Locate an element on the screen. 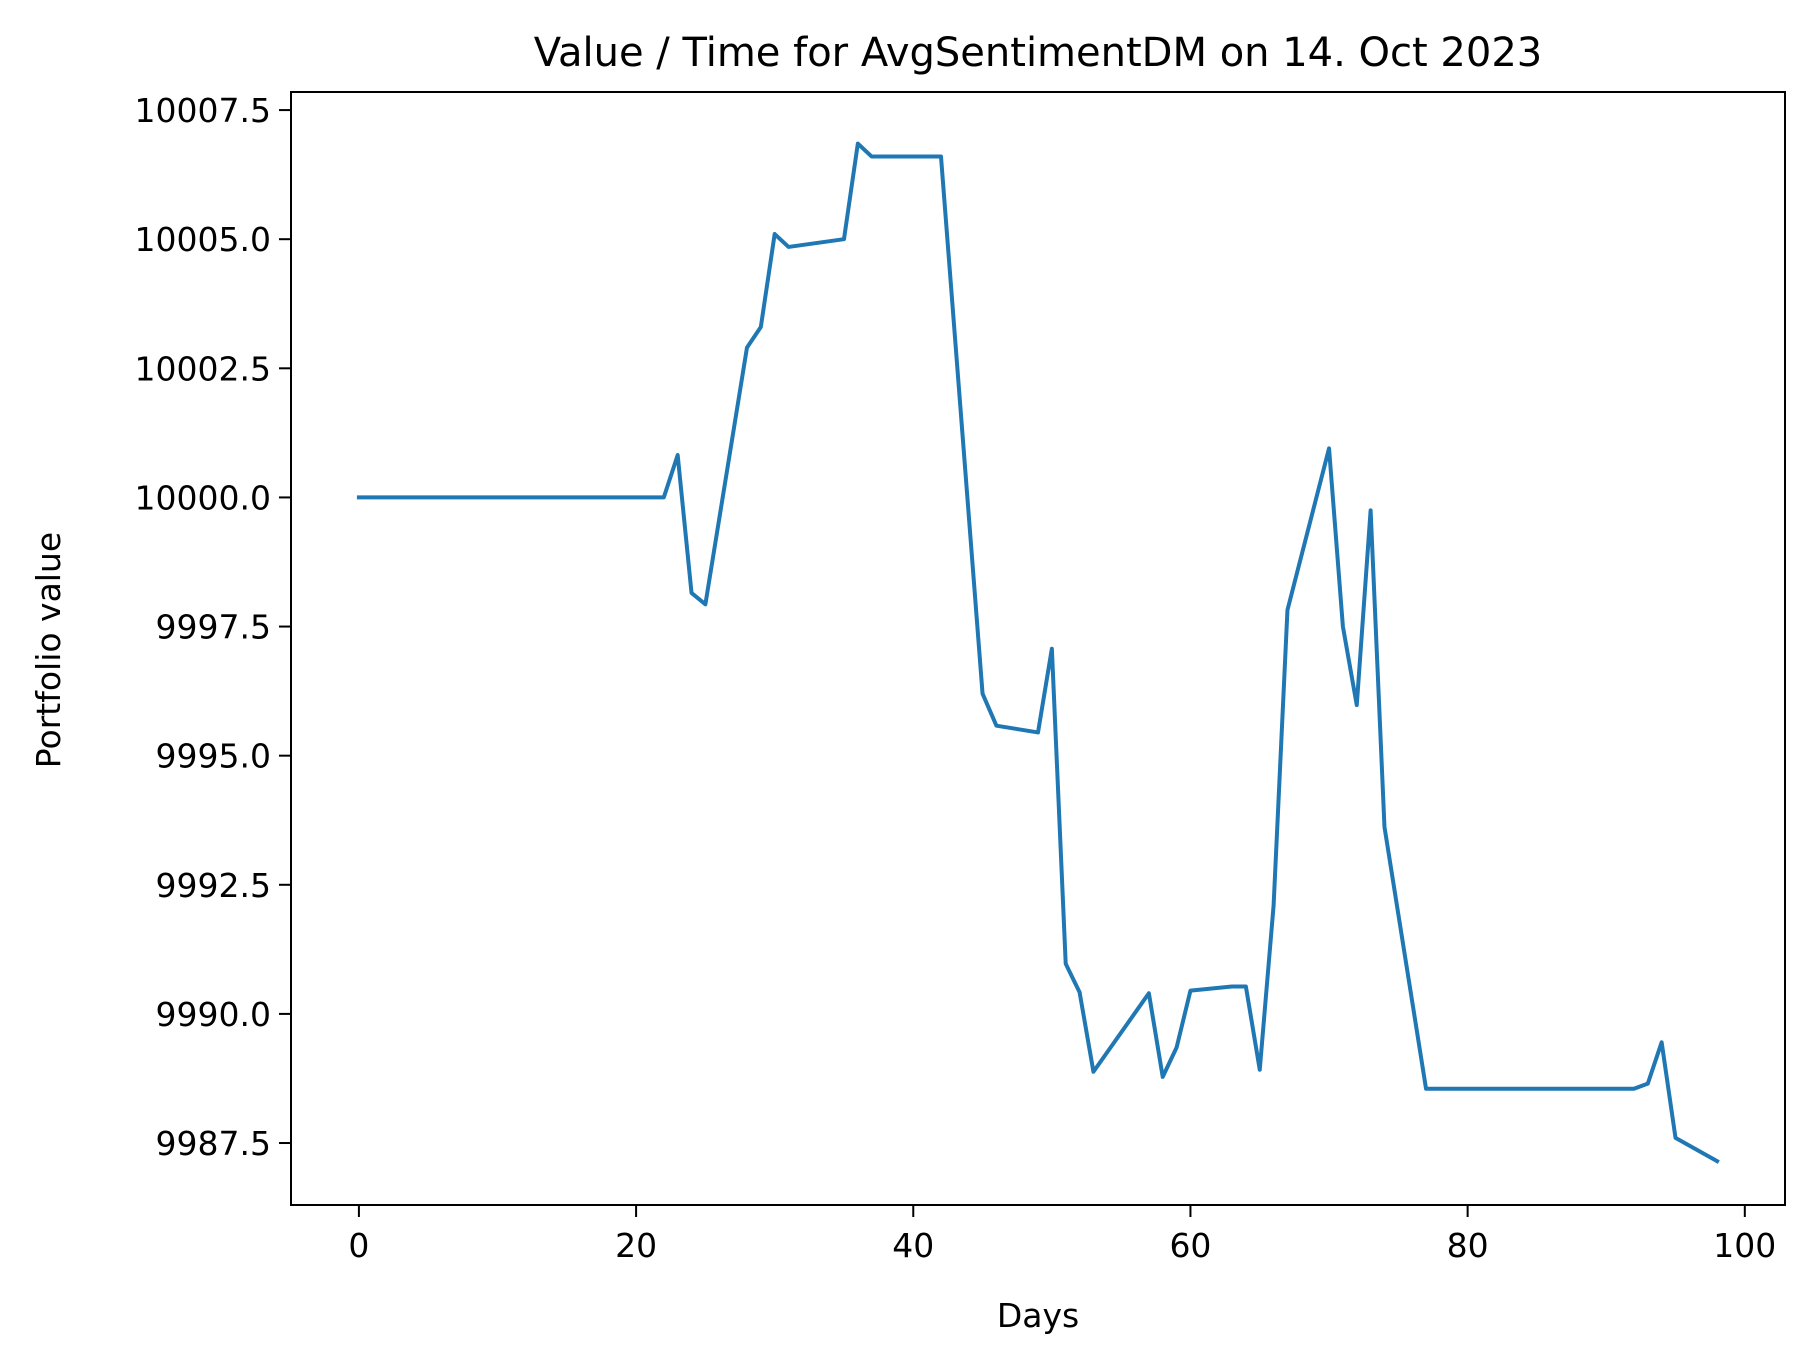 This screenshot has width=1808, height=1365. x-axis-ticks: 0 20 40 60 80 100 is located at coordinates (1062, 1235).